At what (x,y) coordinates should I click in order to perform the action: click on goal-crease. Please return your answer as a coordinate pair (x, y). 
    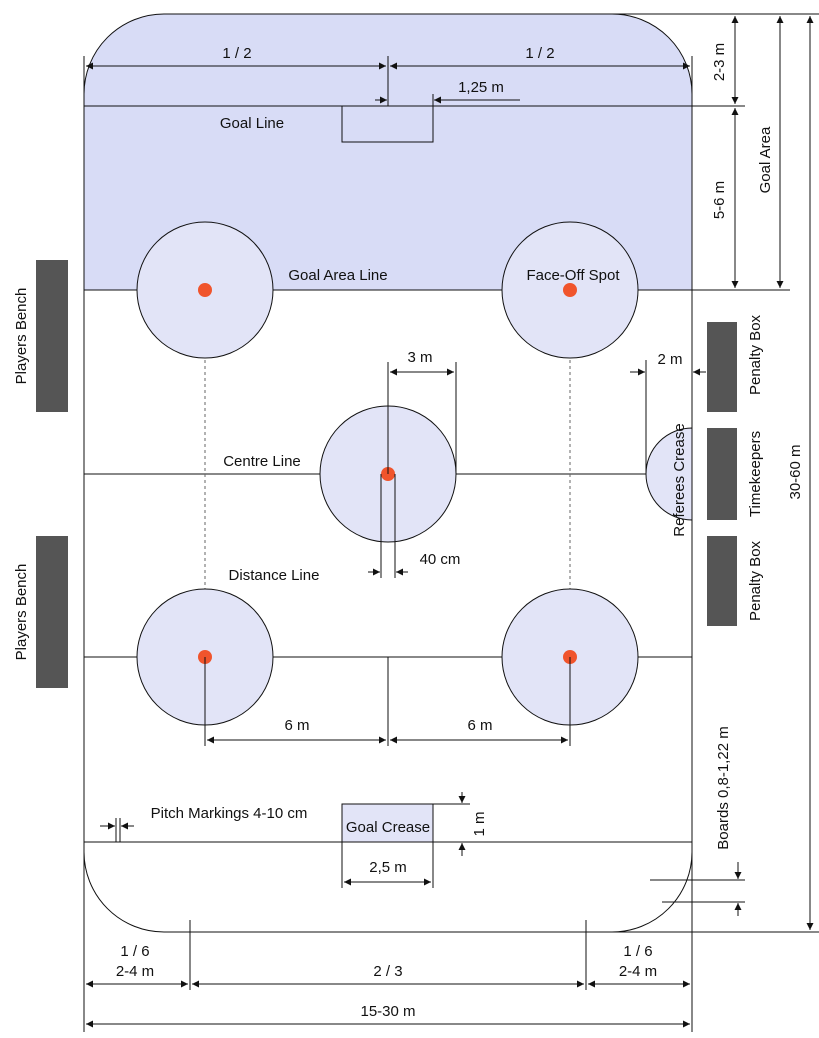
    Looking at the image, I should click on (387, 823).